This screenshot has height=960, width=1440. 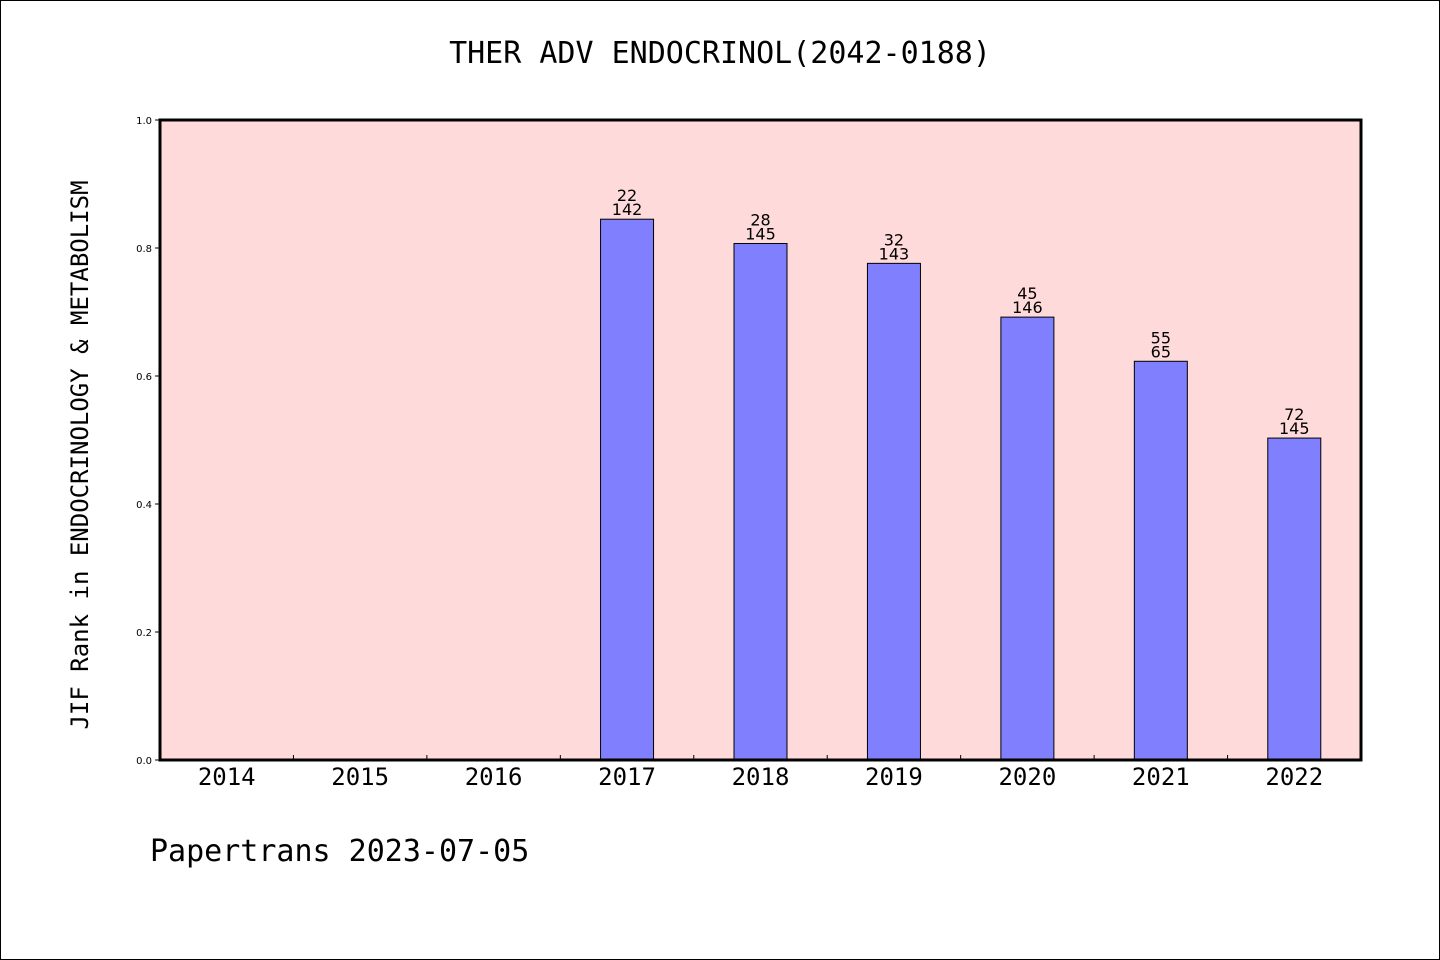 I want to click on x-tick-label: 2021, so click(x=1161, y=777).